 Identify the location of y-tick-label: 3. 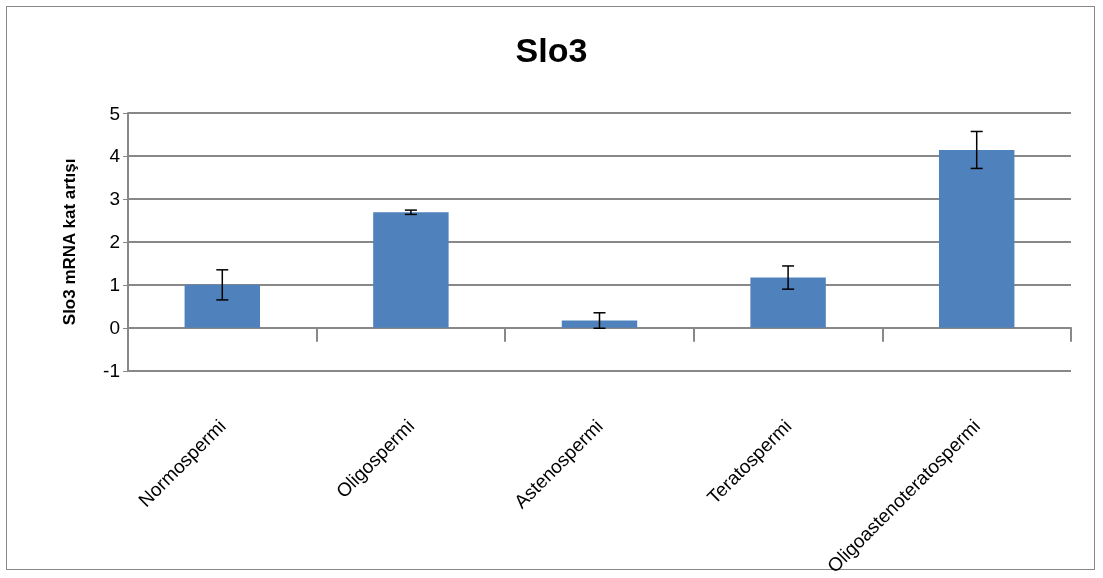
(114, 199).